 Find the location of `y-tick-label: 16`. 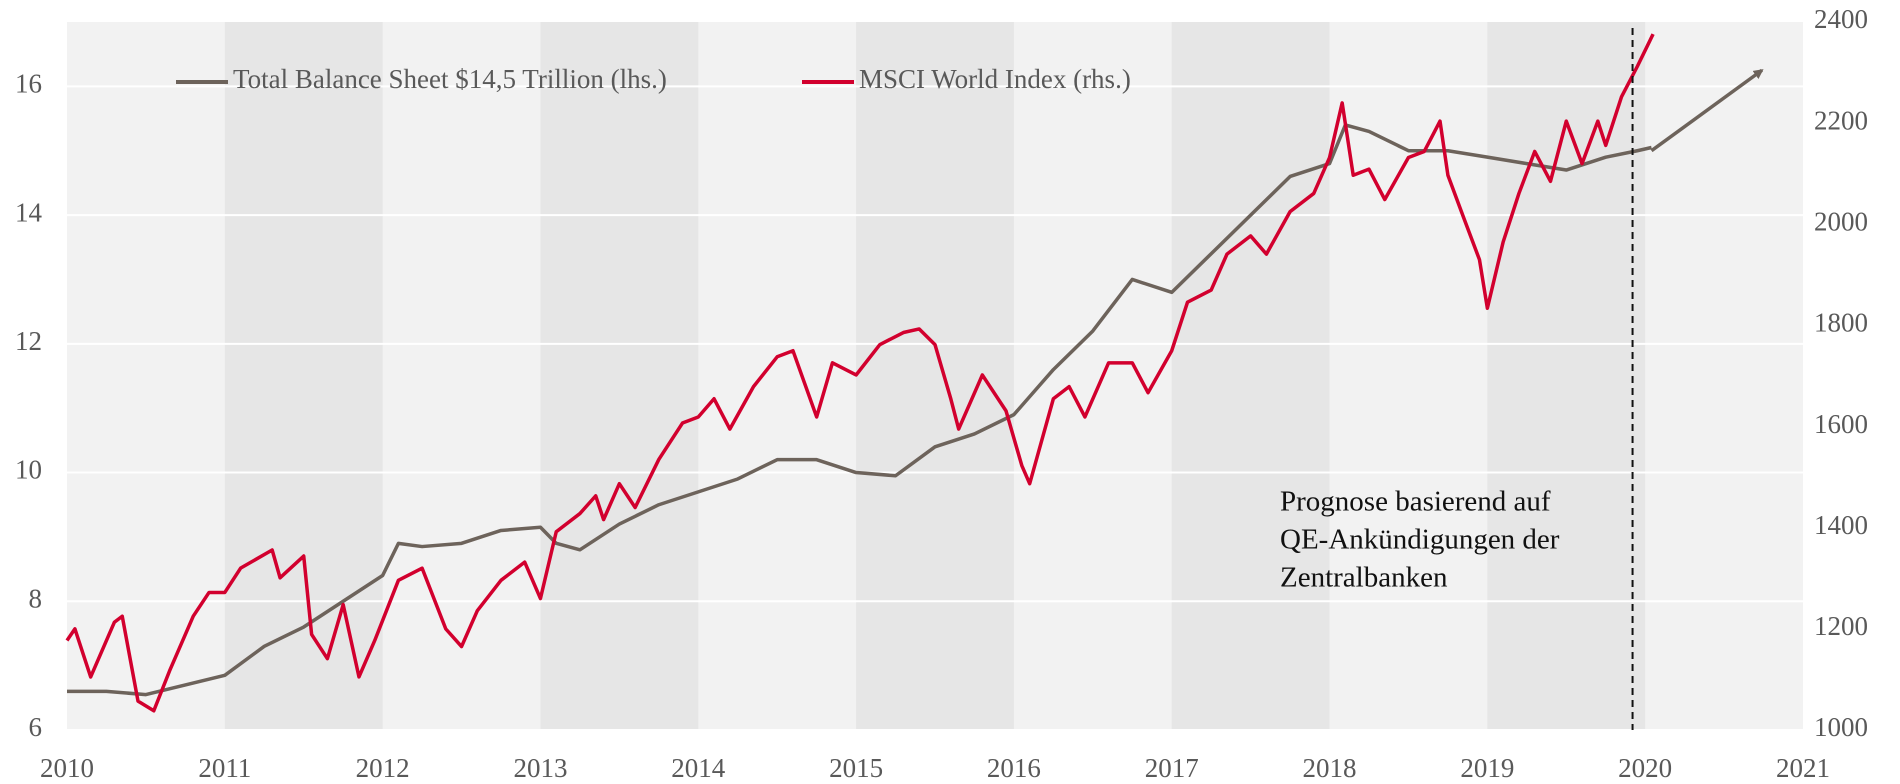

y-tick-label: 16 is located at coordinates (28, 84).